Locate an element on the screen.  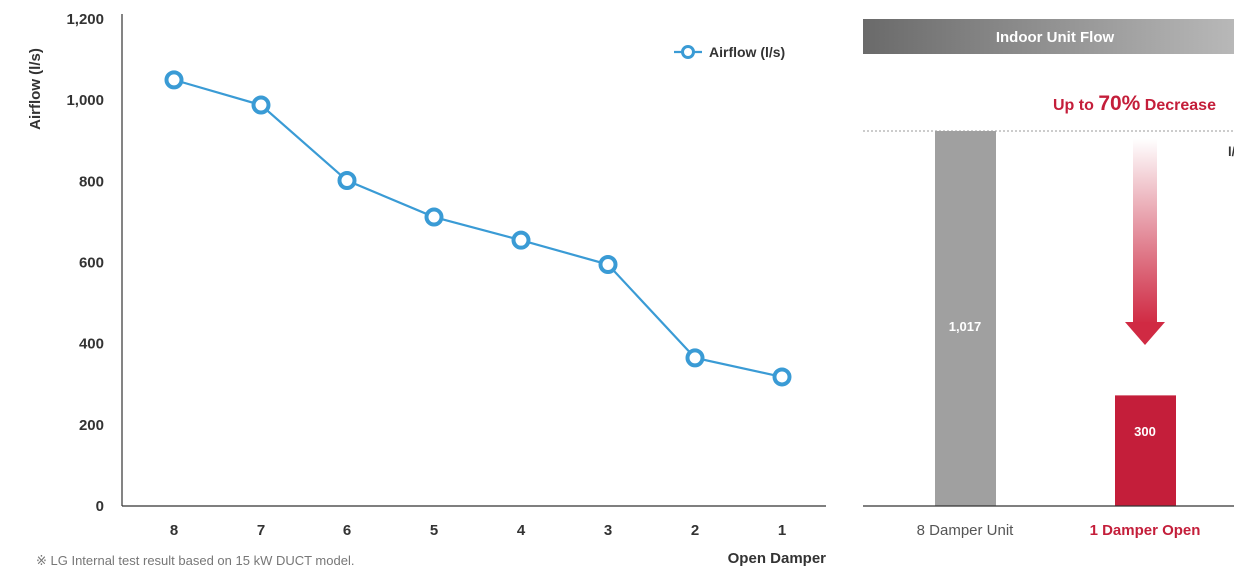
arrow-head is located at coordinates (1145, 333).